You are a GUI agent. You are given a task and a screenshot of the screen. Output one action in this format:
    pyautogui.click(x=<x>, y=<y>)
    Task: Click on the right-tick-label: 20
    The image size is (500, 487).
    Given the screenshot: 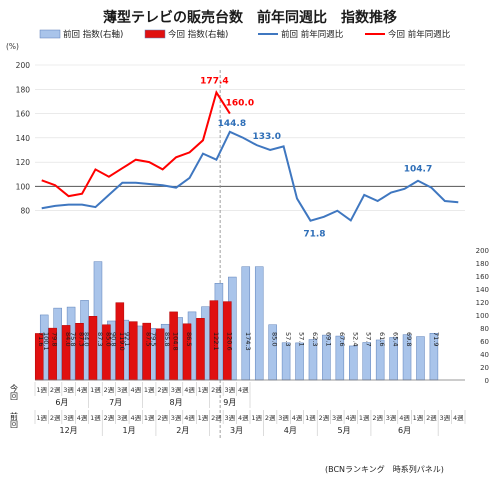 What is the action you would take?
    pyautogui.click(x=484, y=368)
    